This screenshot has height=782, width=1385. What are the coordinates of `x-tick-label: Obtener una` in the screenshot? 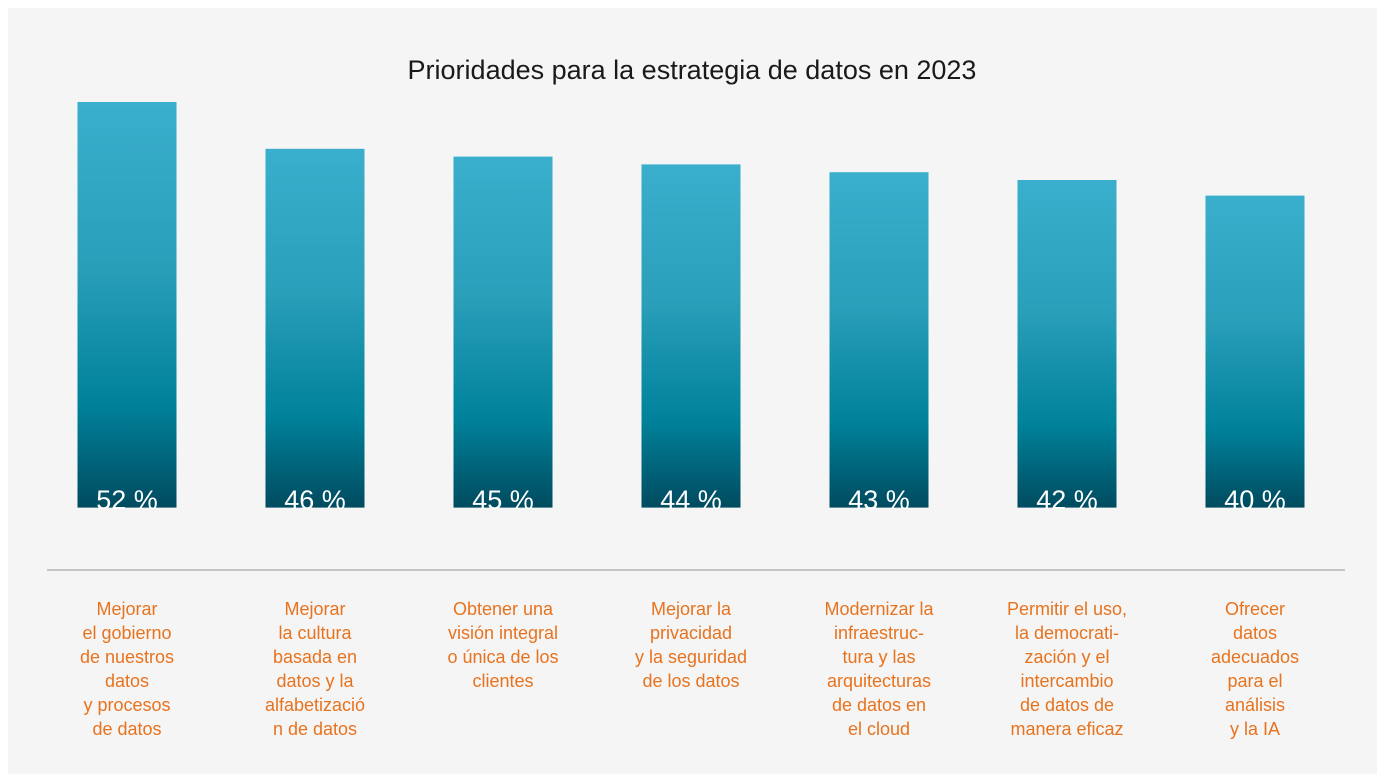 It's located at (503, 609).